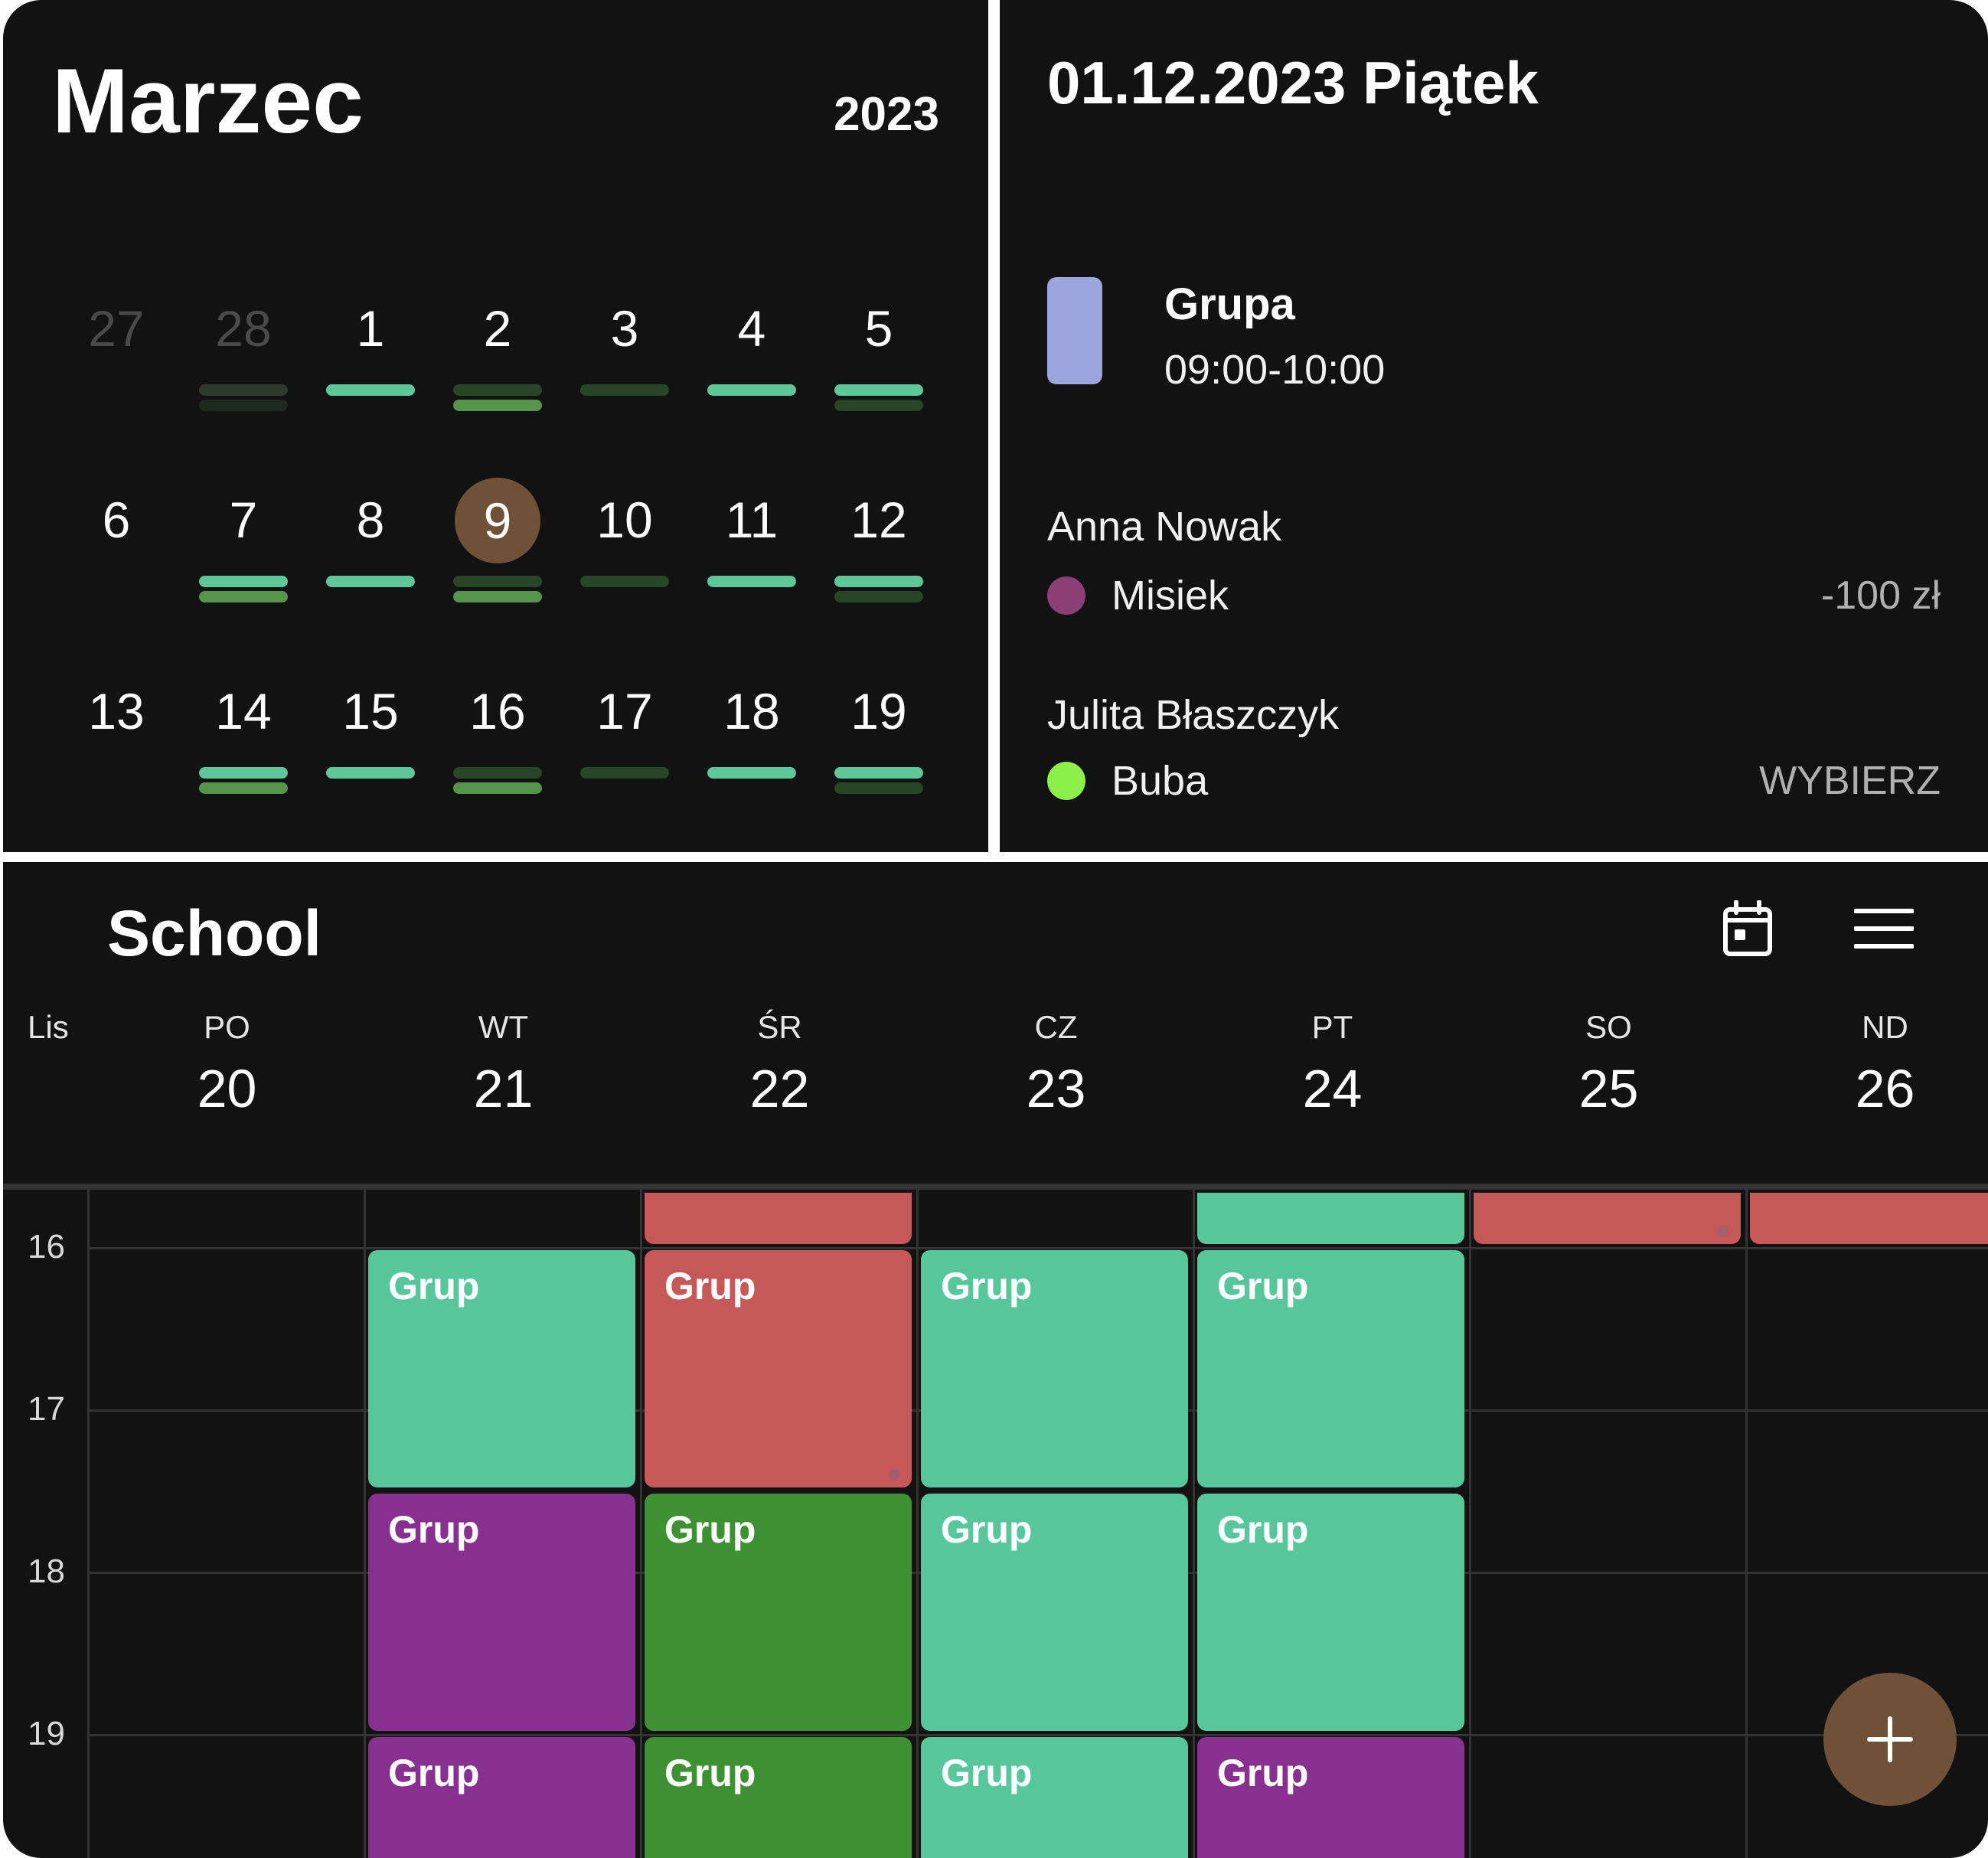  I want to click on hour-label: 19, so click(46, 1733).